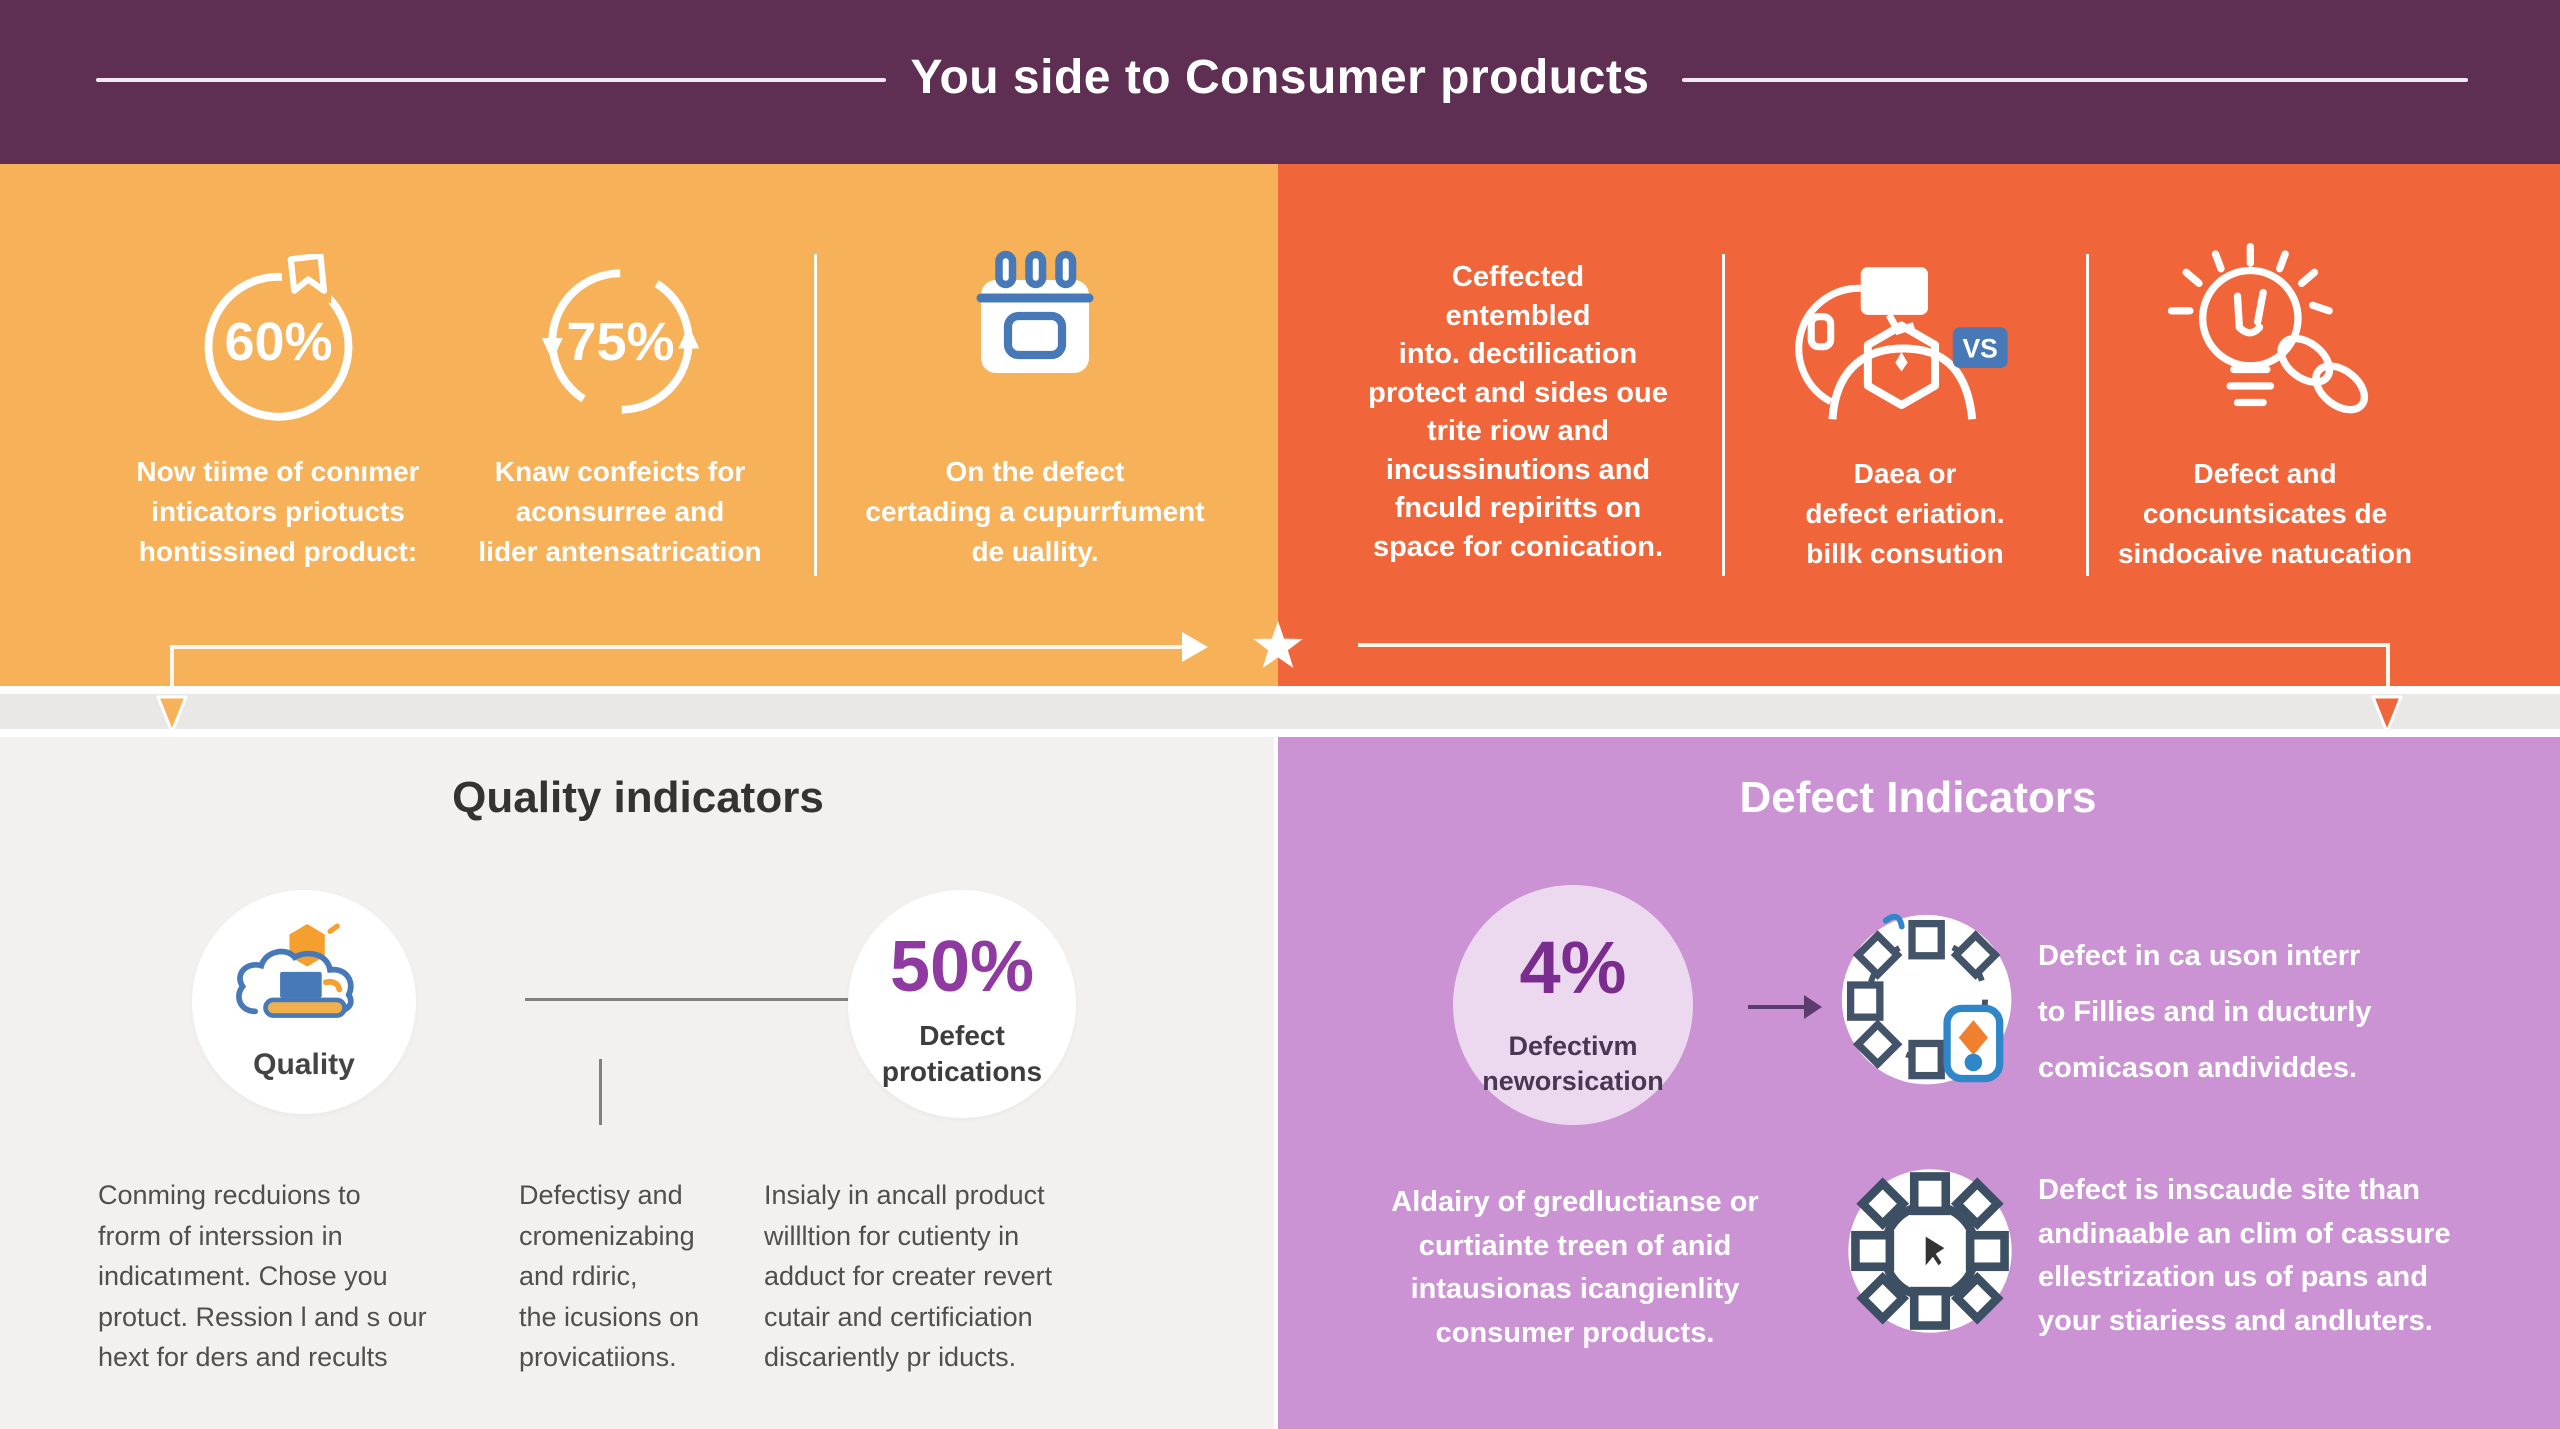 The image size is (2560, 1429). I want to click on quality-circle: Quality, so click(304, 1002).